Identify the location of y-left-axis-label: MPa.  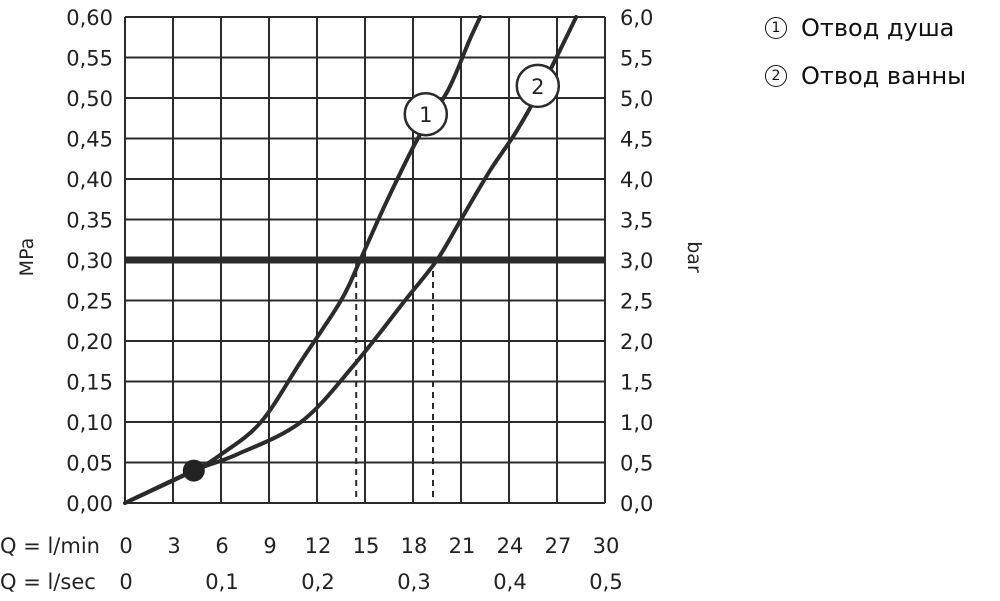
(27, 257).